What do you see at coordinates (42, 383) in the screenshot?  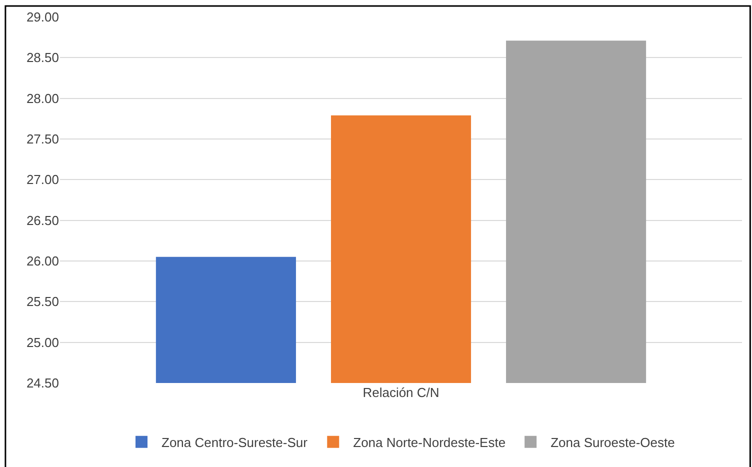 I see `y-tick-label: 24.50` at bounding box center [42, 383].